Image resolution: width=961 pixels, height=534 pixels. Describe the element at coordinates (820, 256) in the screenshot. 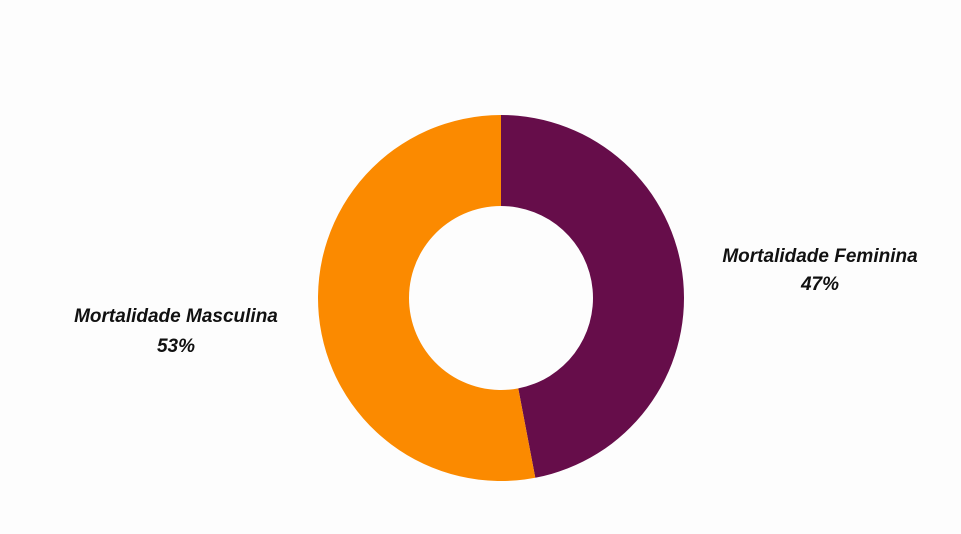

I see `label-feminina-name: Mortalidade Feminina` at that location.